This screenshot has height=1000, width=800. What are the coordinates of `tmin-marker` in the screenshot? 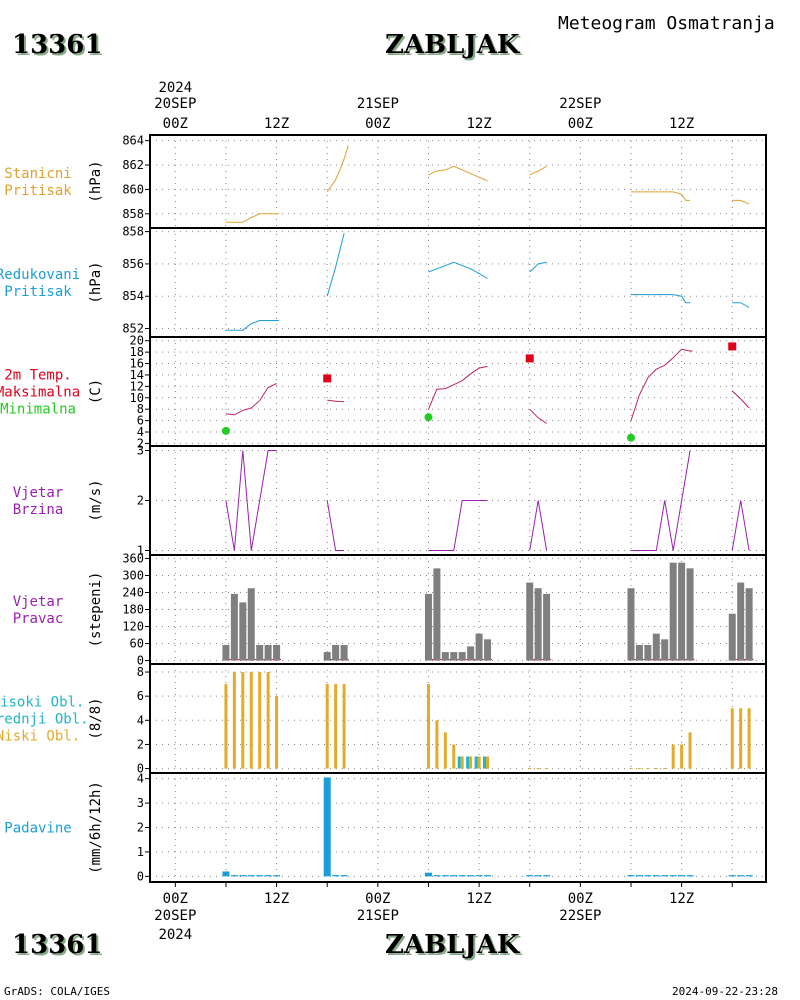 It's located at (428, 417).